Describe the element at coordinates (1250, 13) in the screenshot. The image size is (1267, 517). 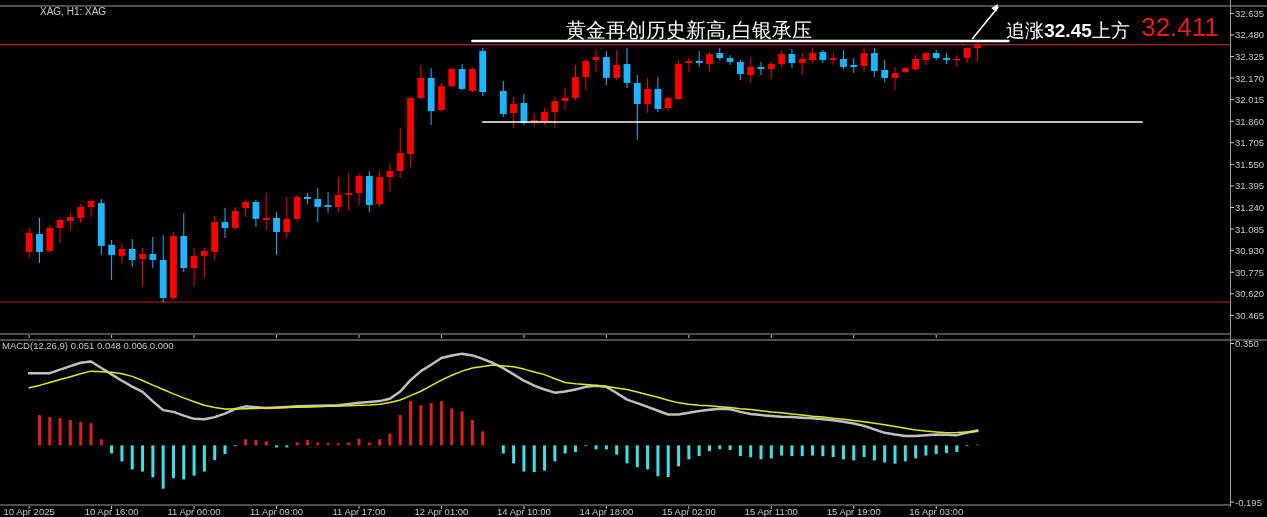
I see `y-tick-label: 32.635` at that location.